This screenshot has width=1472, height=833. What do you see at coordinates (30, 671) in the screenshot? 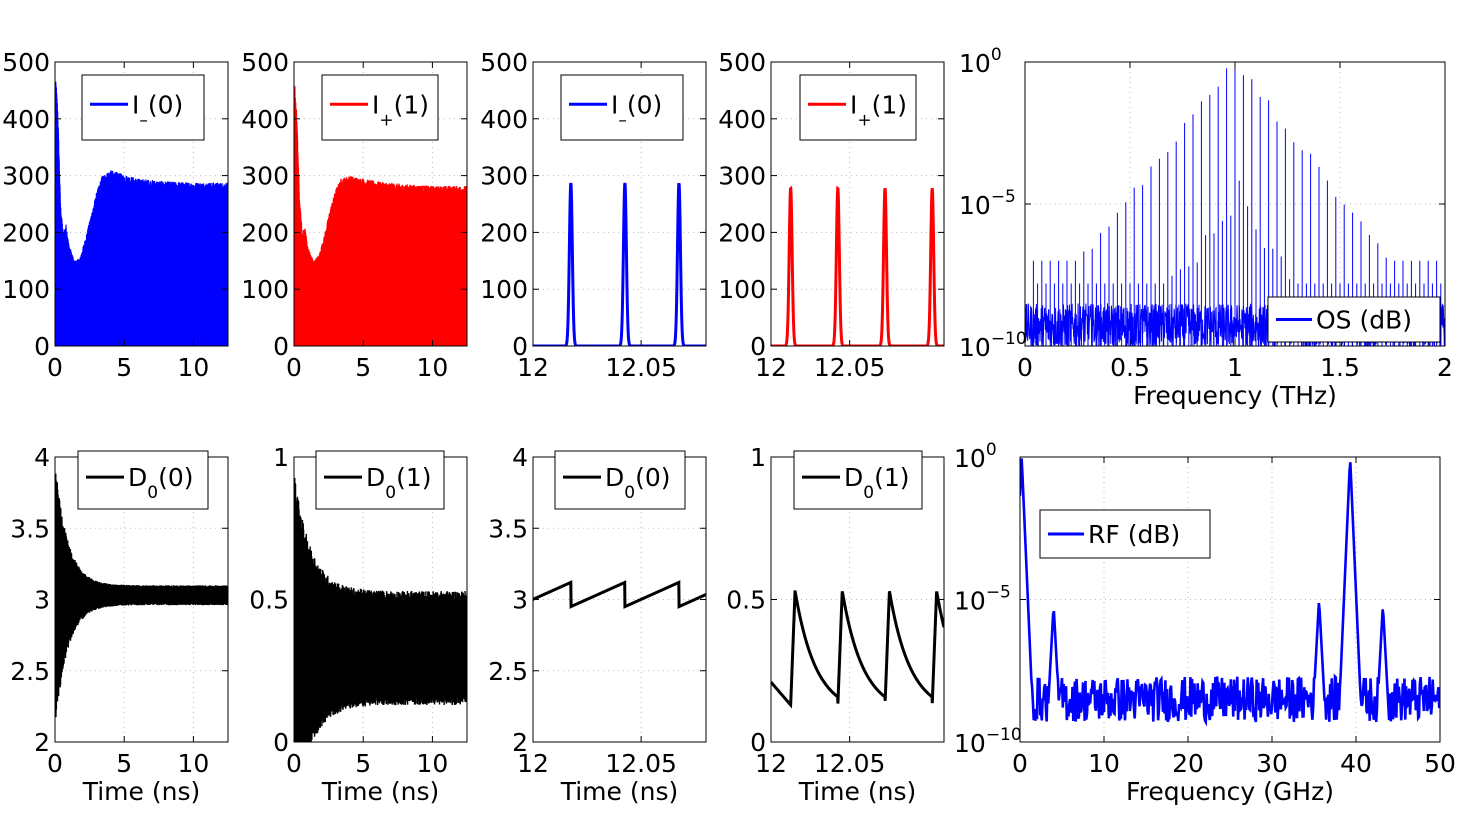
I see `y-tick-label: 2.5` at bounding box center [30, 671].